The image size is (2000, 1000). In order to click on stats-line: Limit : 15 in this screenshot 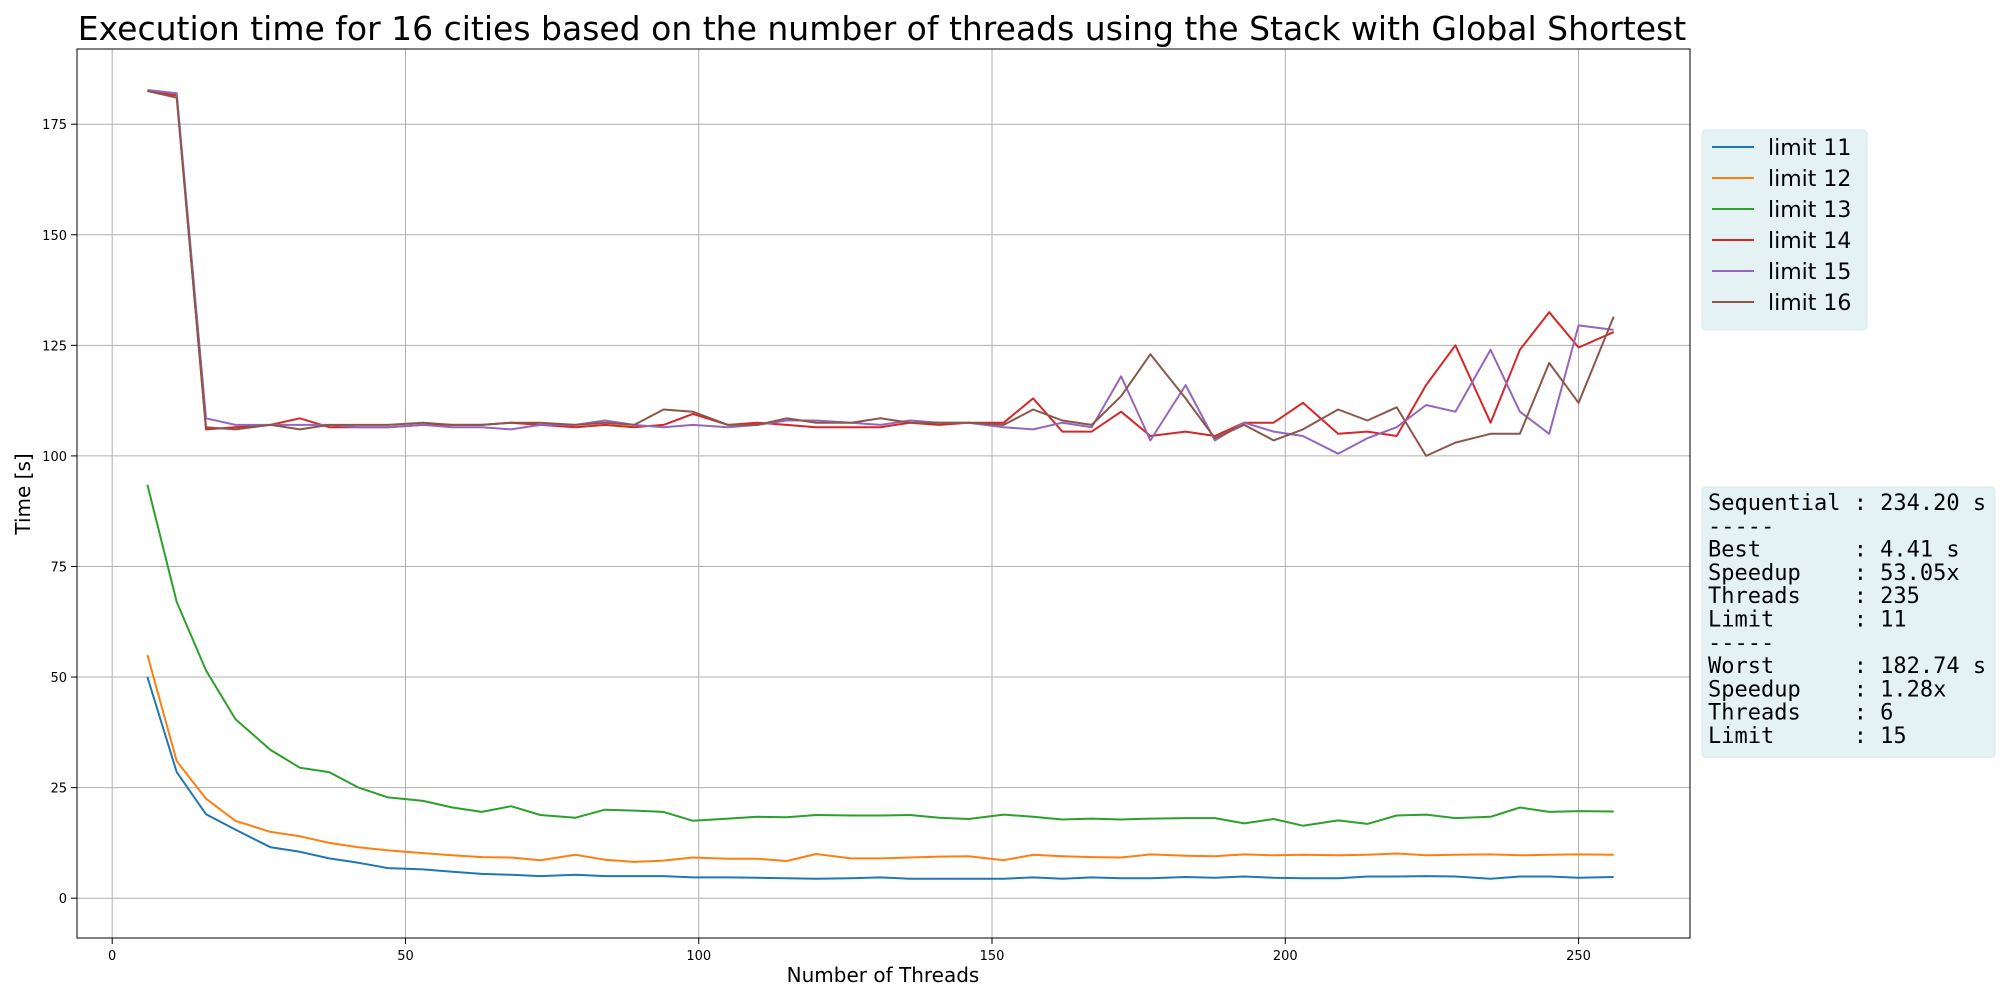, I will do `click(1807, 736)`.